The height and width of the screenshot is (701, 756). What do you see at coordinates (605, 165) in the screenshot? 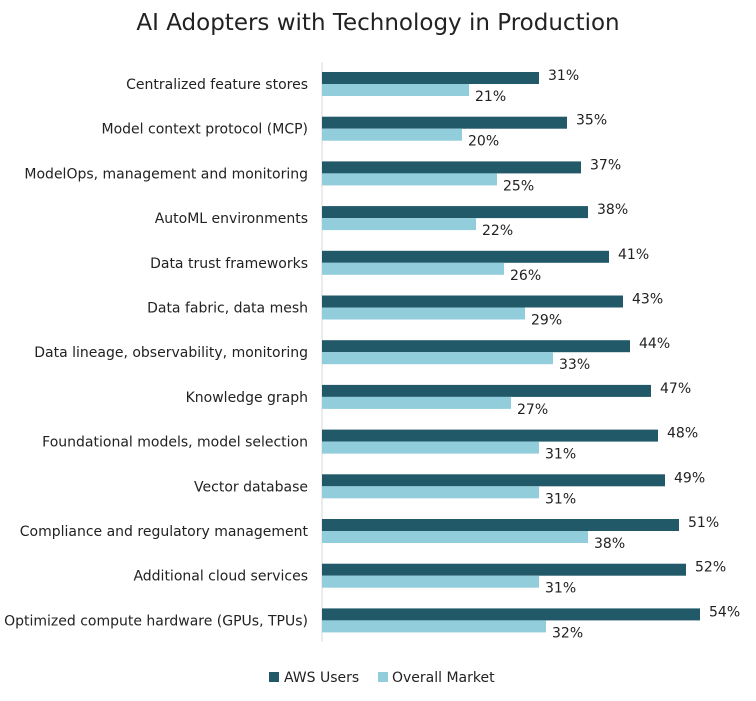
I see `data-label-aws-users: 37%` at bounding box center [605, 165].